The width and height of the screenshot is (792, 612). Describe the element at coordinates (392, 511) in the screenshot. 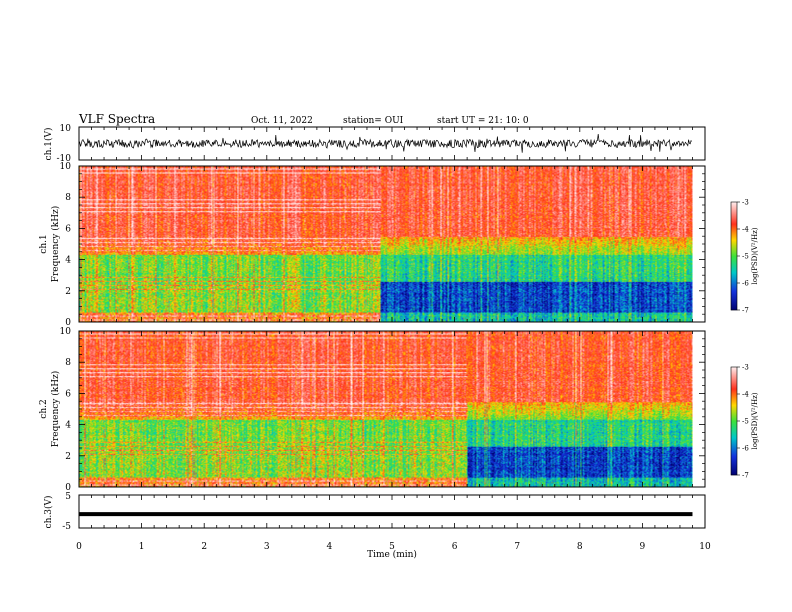

I see `waveform-ch3-frame` at that location.